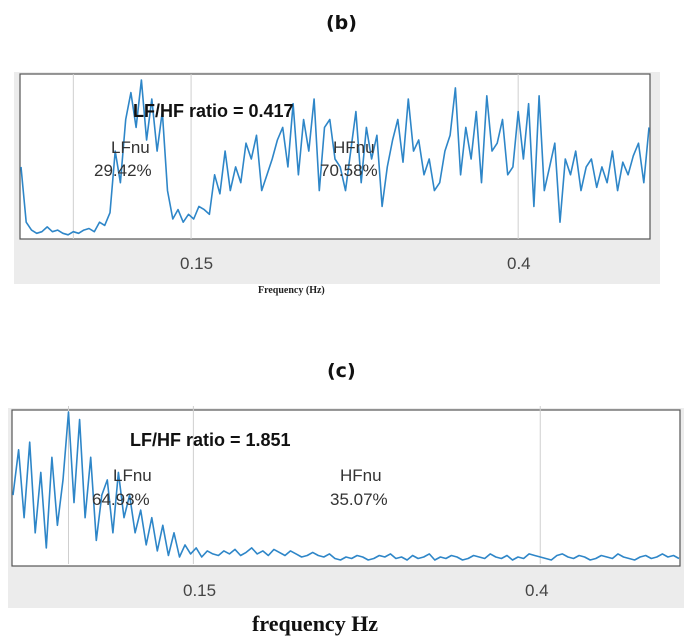  Describe the element at coordinates (123, 170) in the screenshot. I see `panel-b-lf-value: 29.42%` at that location.